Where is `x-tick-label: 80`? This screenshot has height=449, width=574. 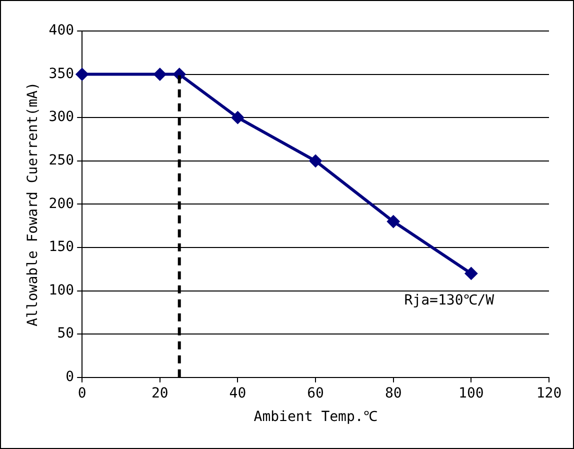
x-tick-label: 80 is located at coordinates (393, 393).